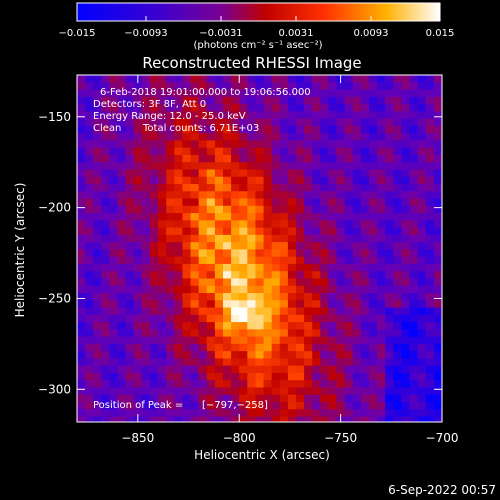  I want to click on y-tick-label: −300, so click(54, 389).